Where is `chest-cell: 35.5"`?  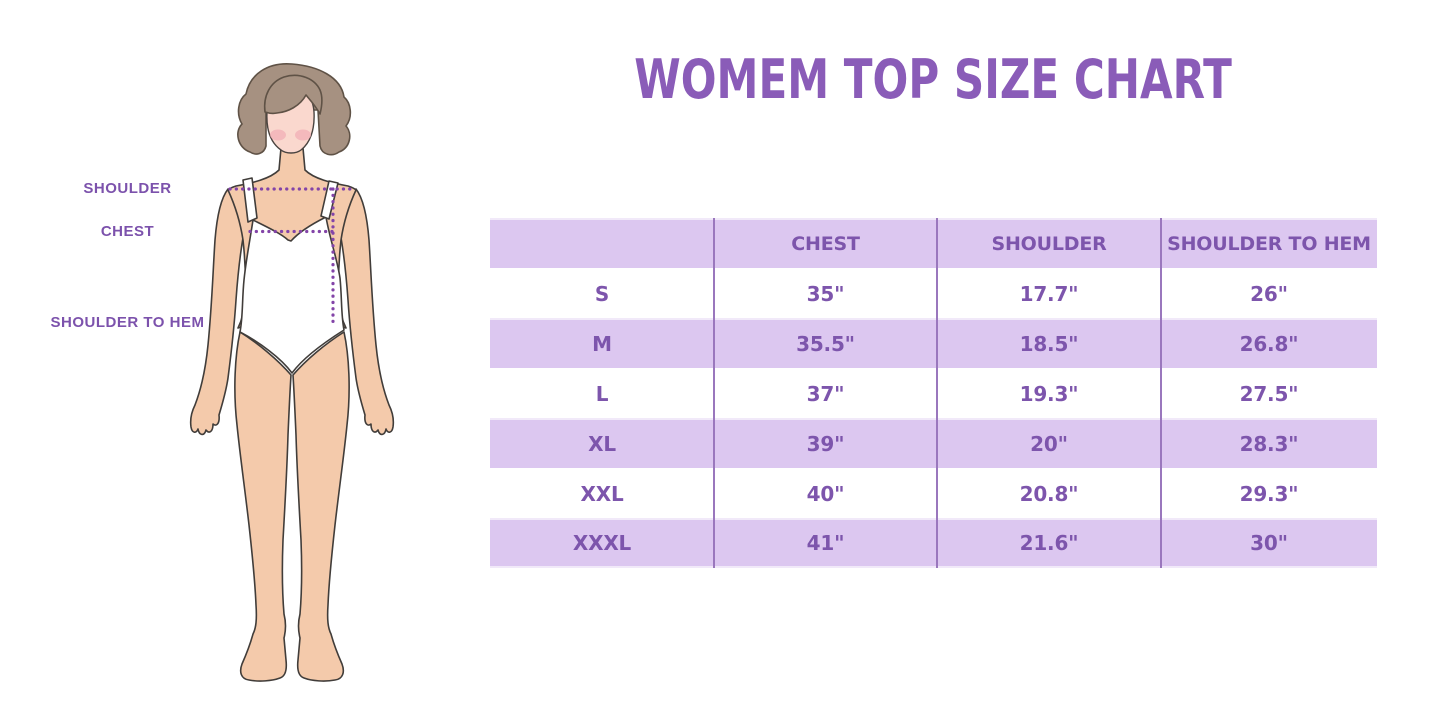
chest-cell: 35.5" is located at coordinates (825, 344).